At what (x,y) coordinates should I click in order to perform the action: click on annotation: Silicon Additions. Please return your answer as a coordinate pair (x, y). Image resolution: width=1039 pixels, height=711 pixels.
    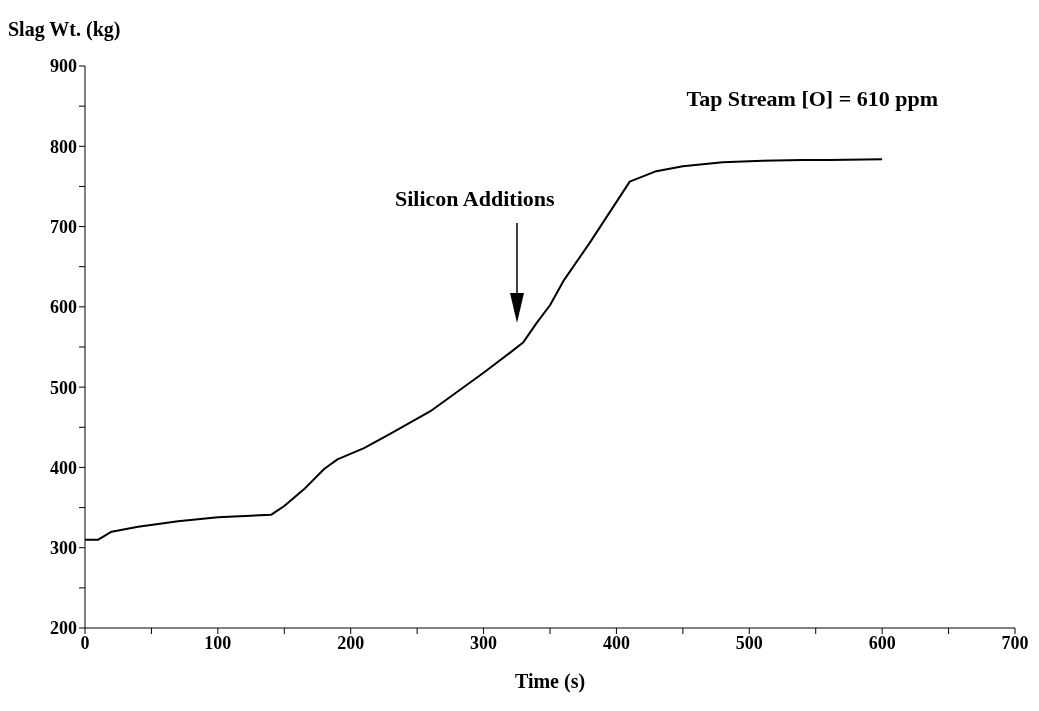
    Looking at the image, I should click on (475, 199).